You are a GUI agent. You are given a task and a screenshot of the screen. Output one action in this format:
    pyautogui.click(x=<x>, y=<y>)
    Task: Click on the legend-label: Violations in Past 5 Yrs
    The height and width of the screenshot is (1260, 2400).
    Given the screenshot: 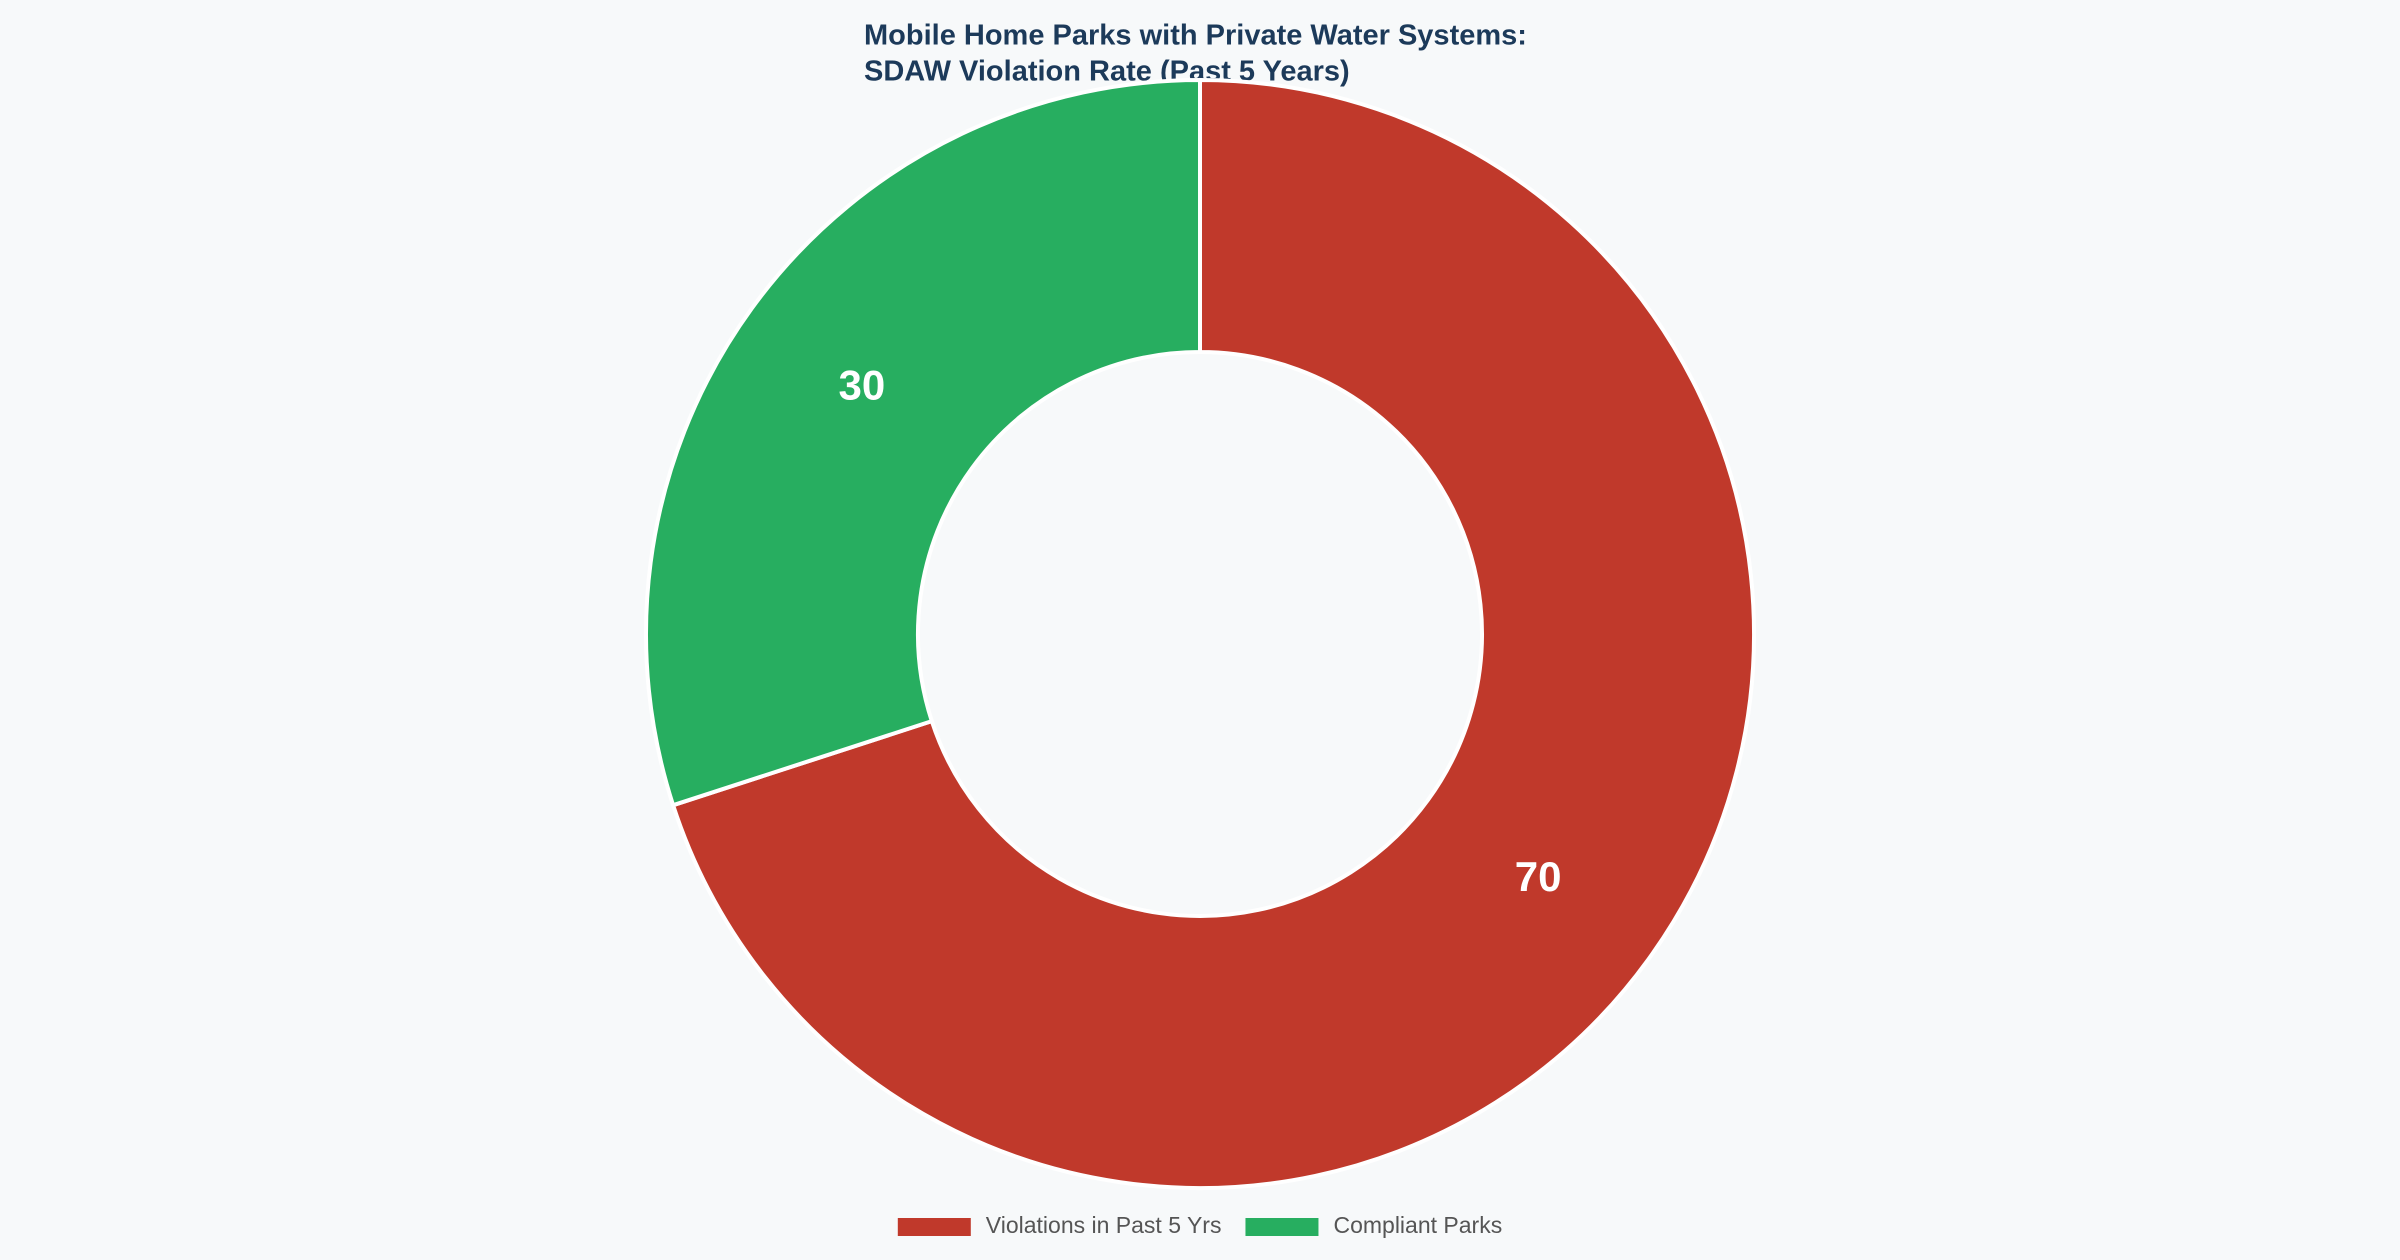 What is the action you would take?
    pyautogui.click(x=1104, y=1225)
    